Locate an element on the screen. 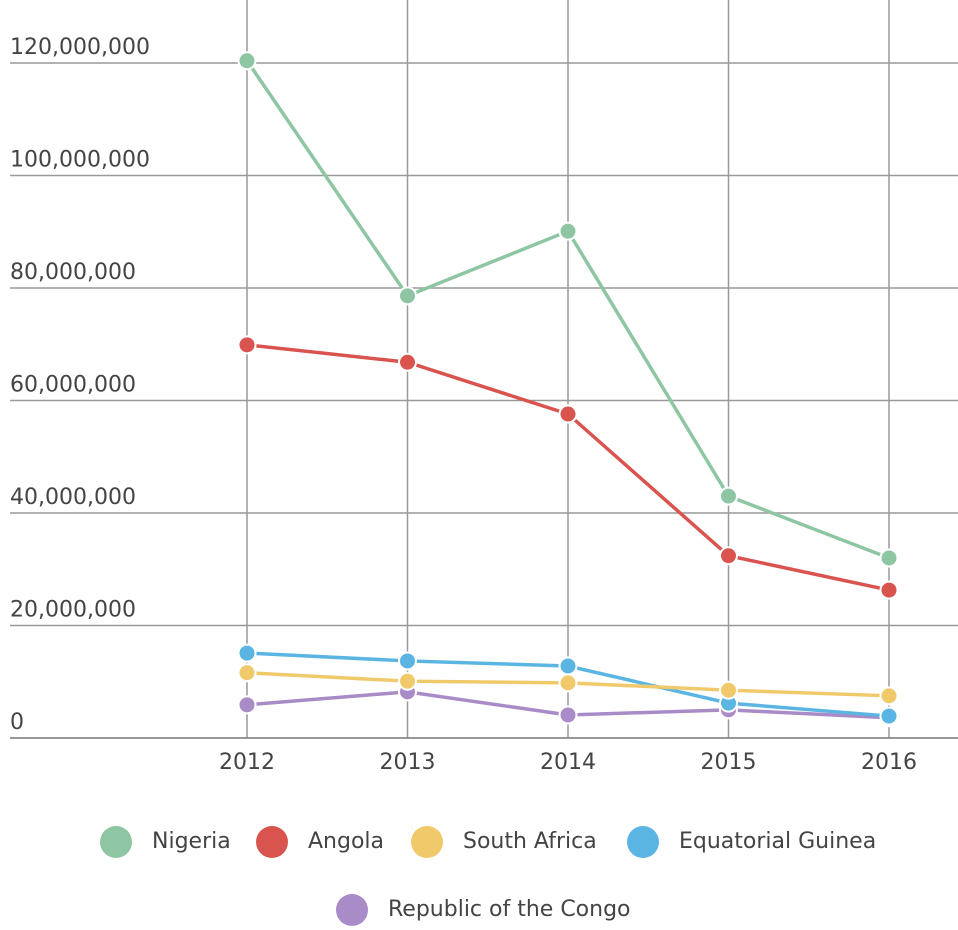 This screenshot has height=930, width=958. y-tick-label: 0 is located at coordinates (17, 722).